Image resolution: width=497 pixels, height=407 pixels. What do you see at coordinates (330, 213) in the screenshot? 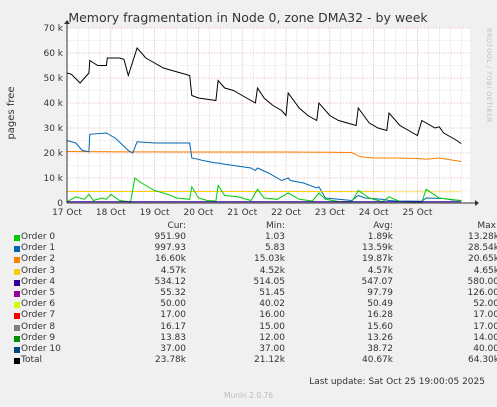
I see `x-tick-label: 23 Oct` at bounding box center [330, 213].